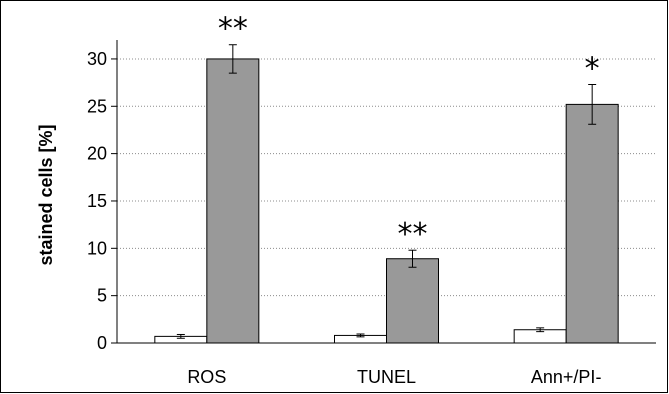 This screenshot has height=394, width=669. I want to click on y-axis-label: stained cells [%], so click(46, 194).